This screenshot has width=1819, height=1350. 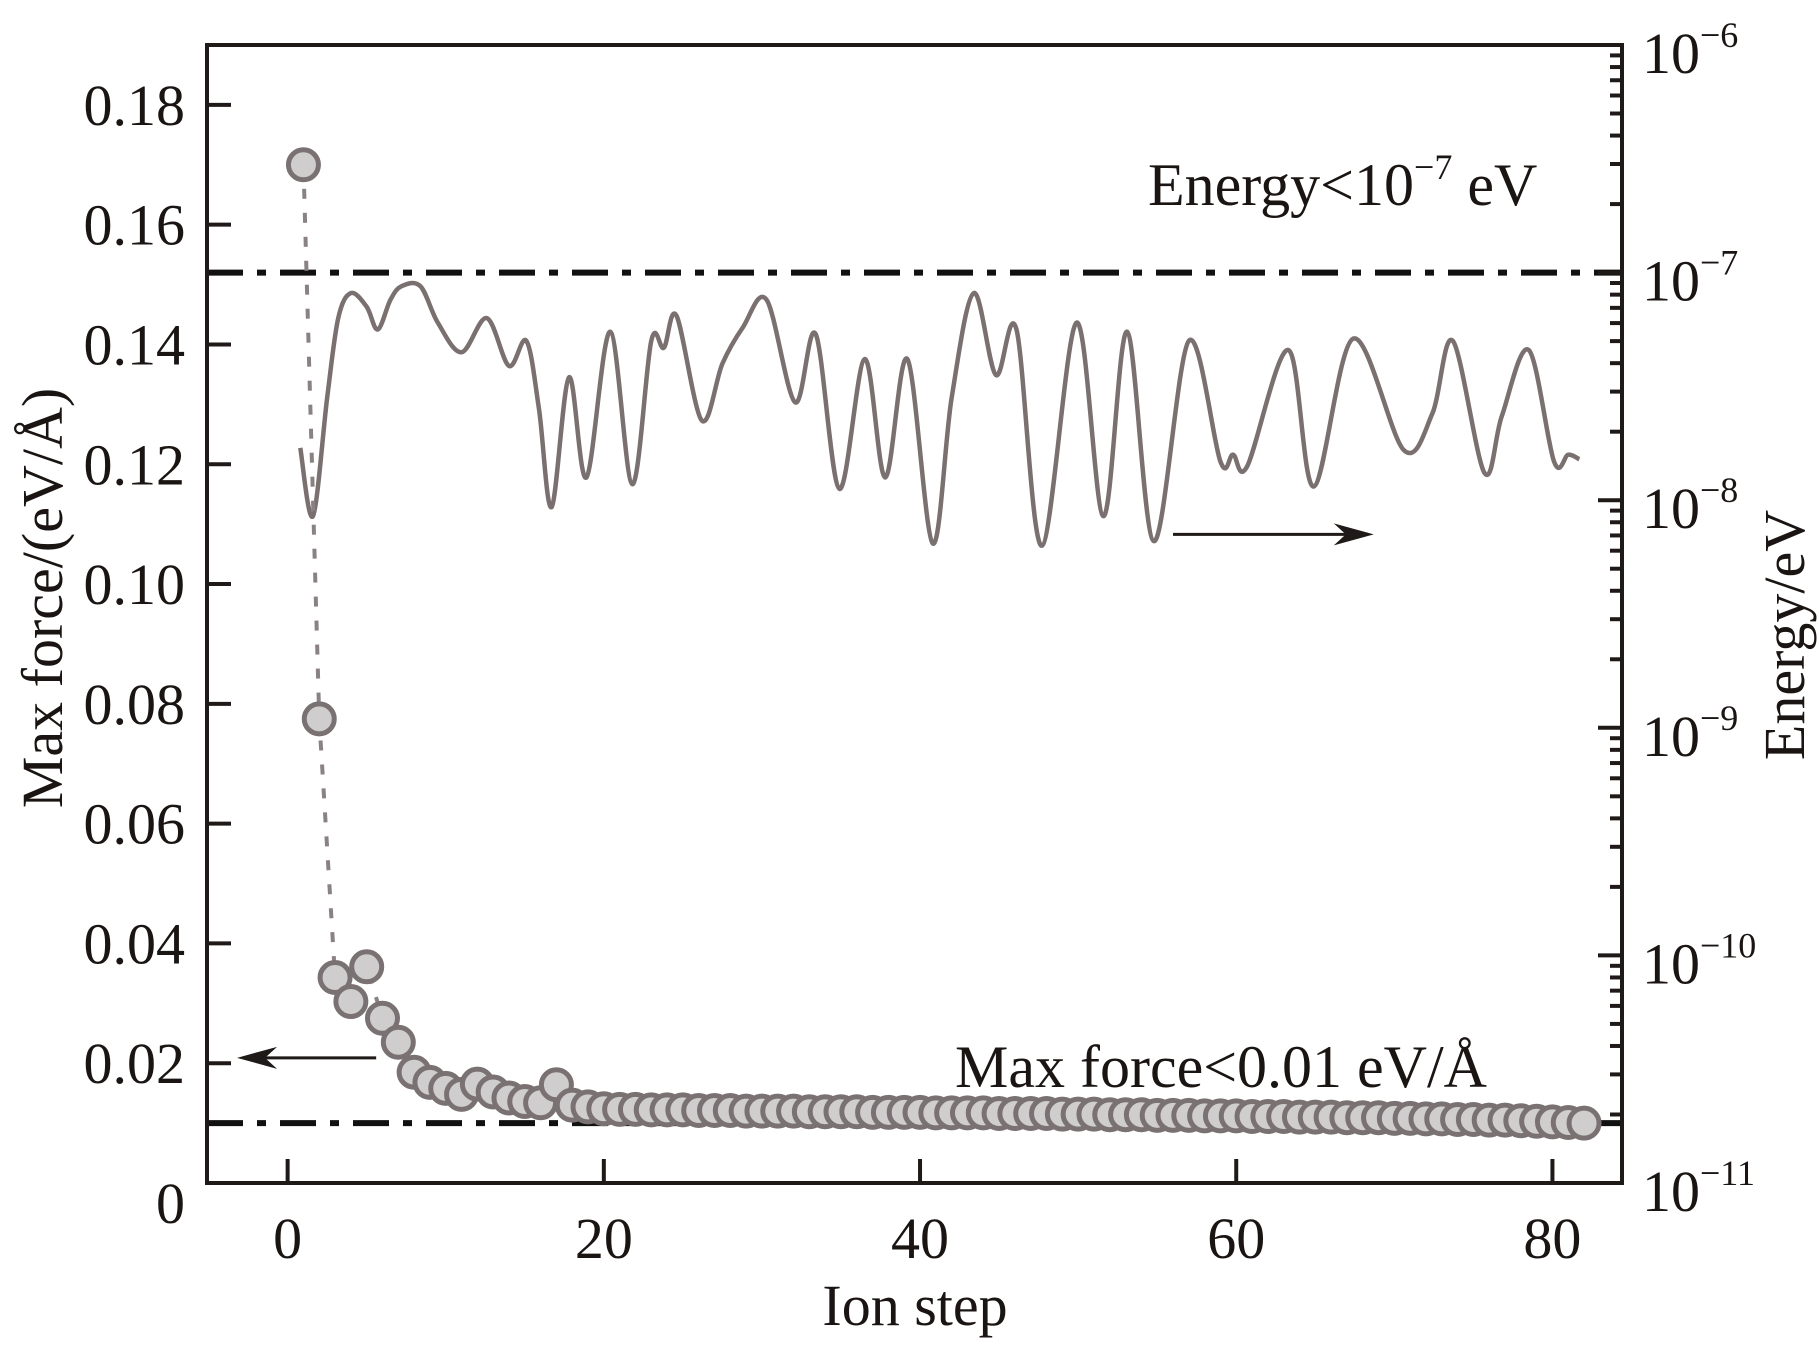 I want to click on y-left-tick-label: 0.10, so click(x=135, y=584).